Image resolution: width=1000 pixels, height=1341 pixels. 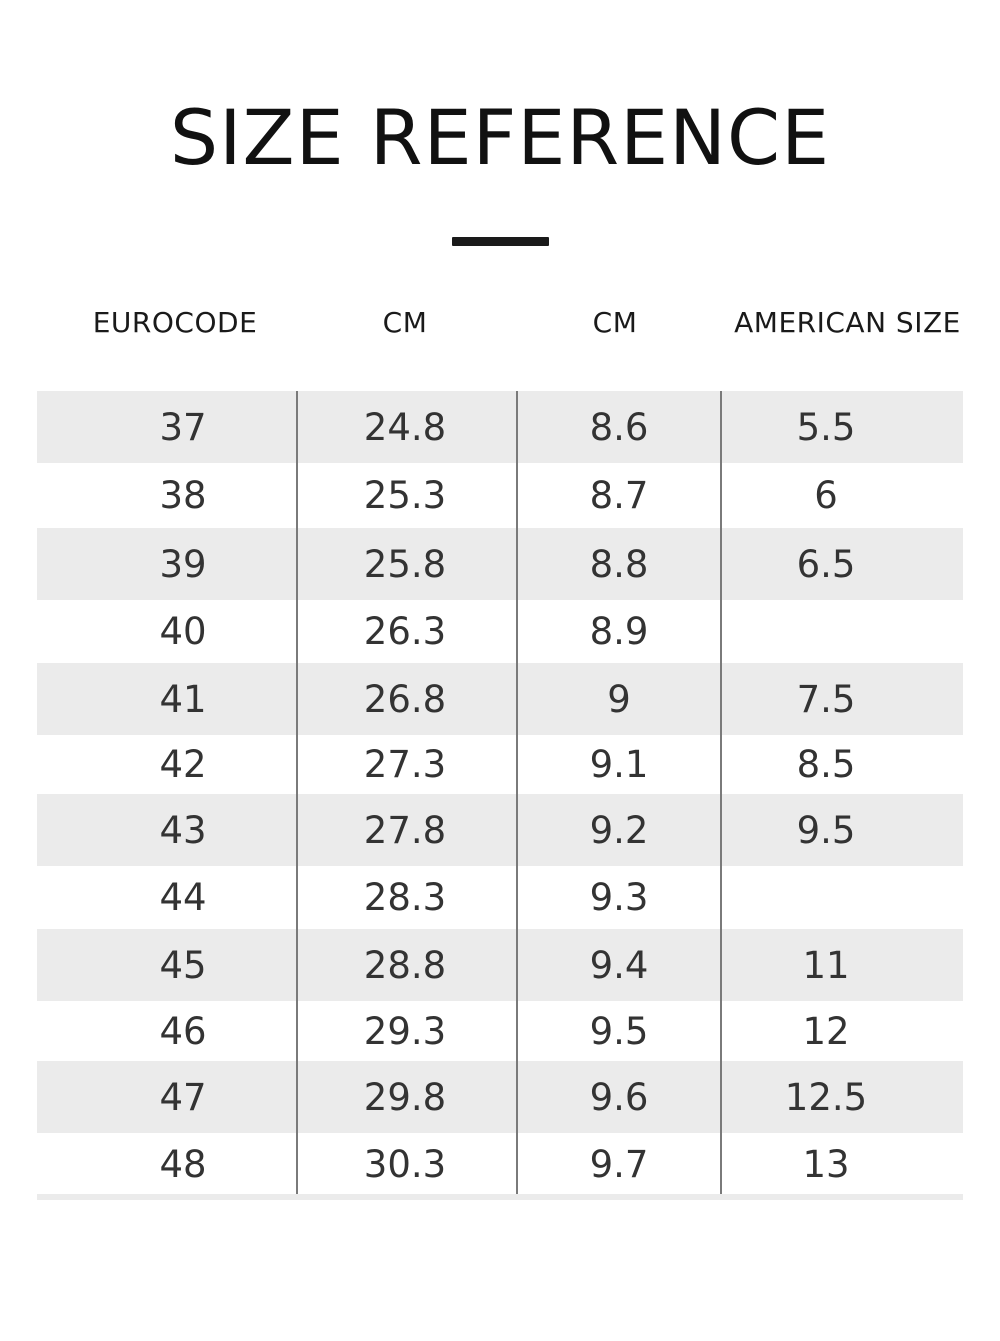 I want to click on table-row: 48 30.3 9.7 13, so click(x=500, y=1164).